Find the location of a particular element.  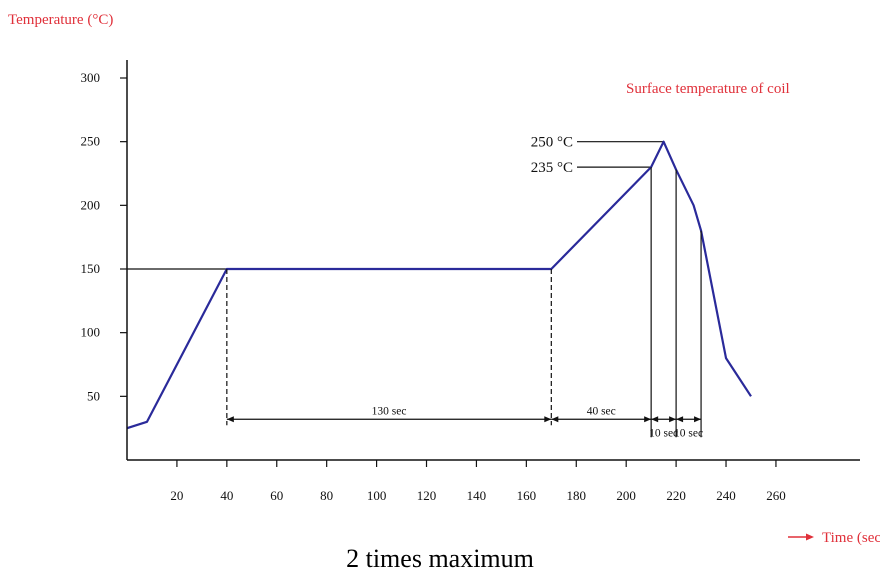

x-tick-label: 180 is located at coordinates (577, 495).